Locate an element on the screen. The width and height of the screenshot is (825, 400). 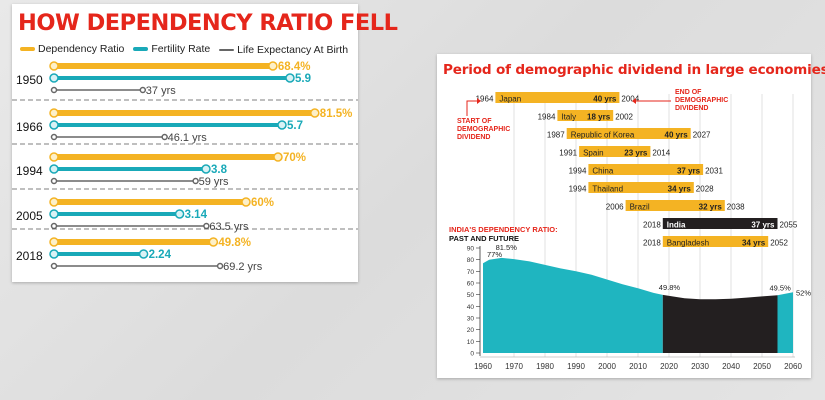
year-label-1966: 1966 is located at coordinates (29, 127).